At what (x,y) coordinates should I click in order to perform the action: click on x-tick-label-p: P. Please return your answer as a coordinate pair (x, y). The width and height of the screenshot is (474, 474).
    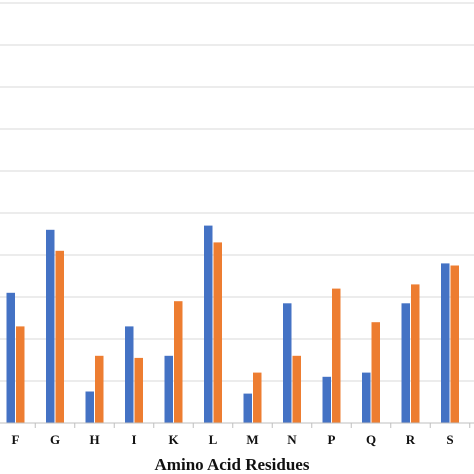
    Looking at the image, I should click on (332, 439).